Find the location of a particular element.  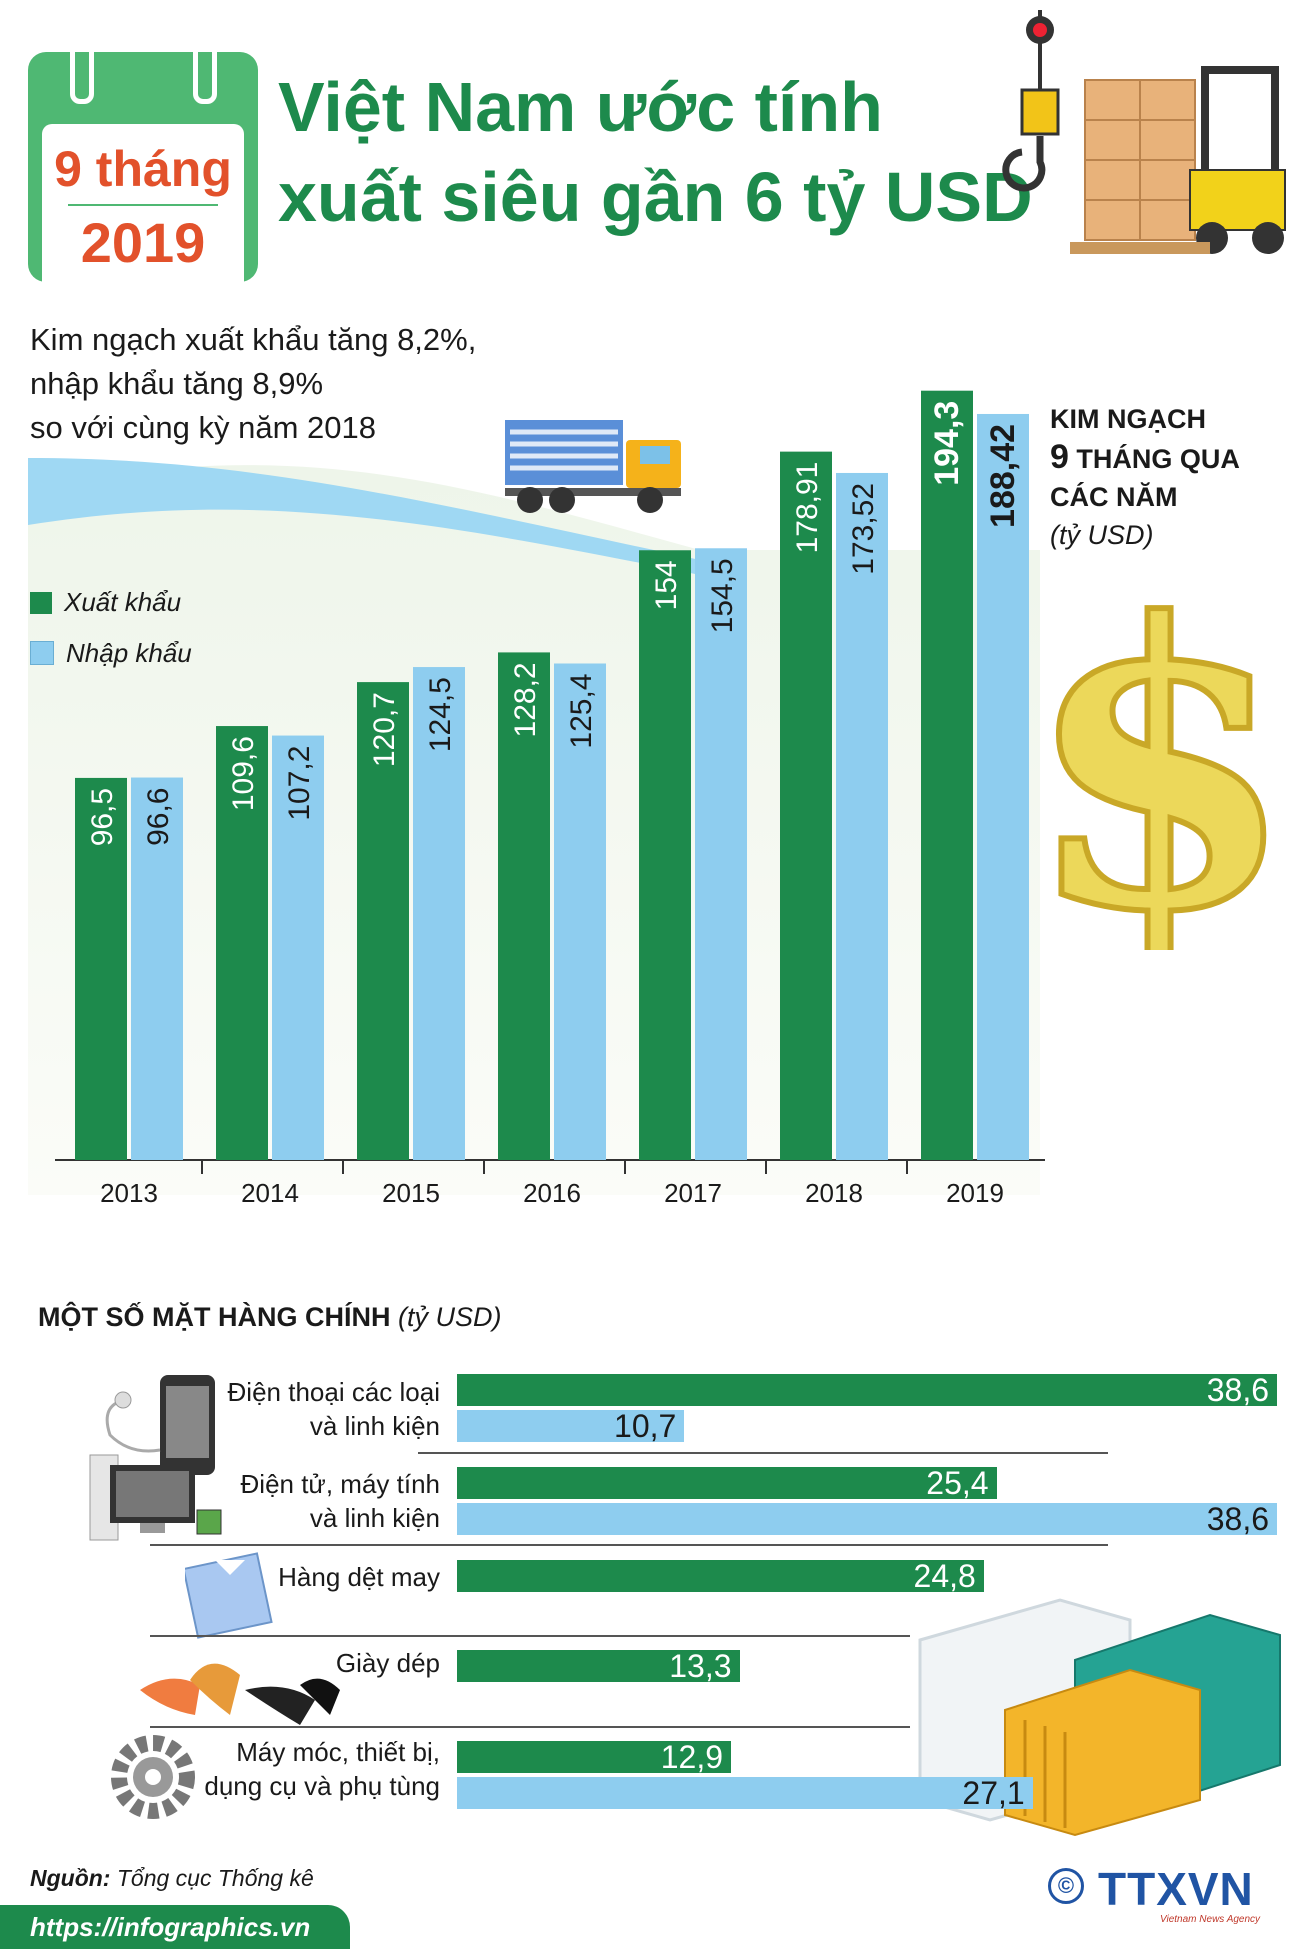

export-value-label-2014: 109,6 is located at coordinates (243, 773).